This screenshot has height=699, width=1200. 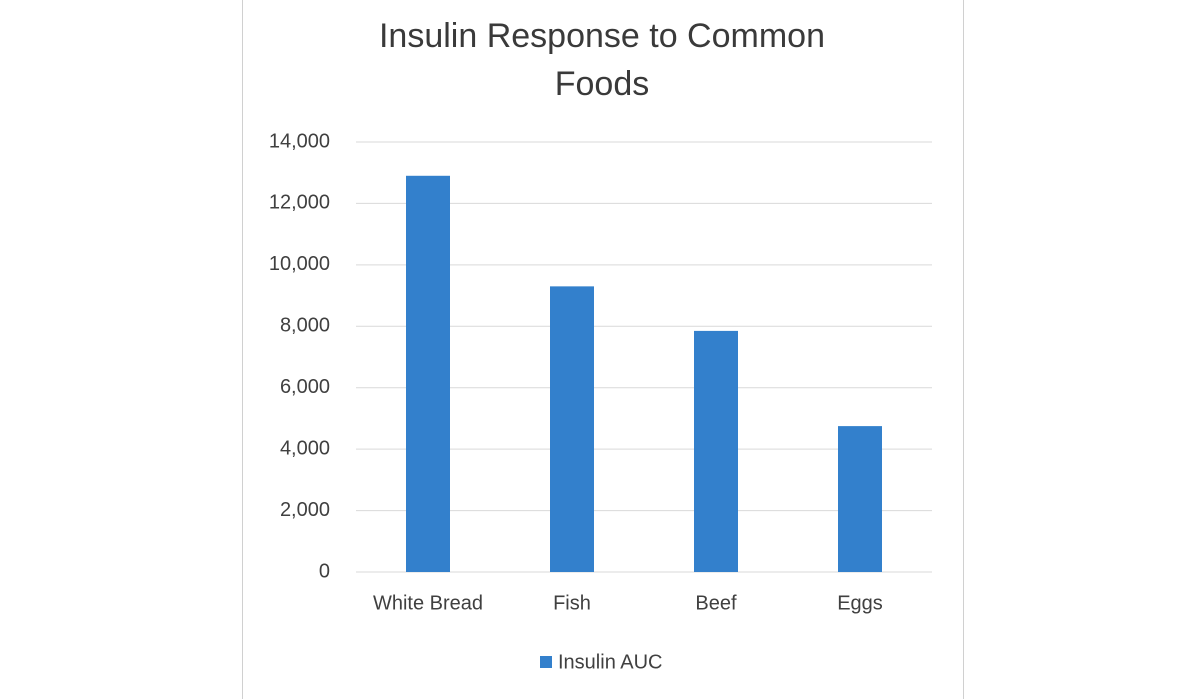 I want to click on y-tick-label: 10,000, so click(x=299, y=264).